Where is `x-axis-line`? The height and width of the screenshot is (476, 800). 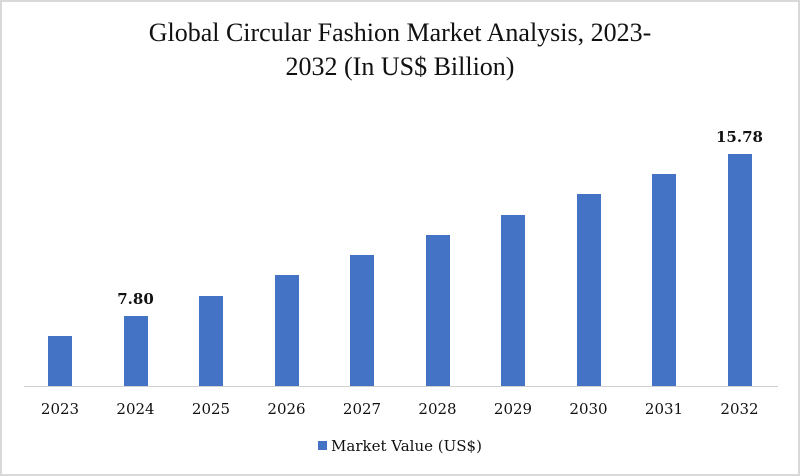
x-axis-line is located at coordinates (401, 386).